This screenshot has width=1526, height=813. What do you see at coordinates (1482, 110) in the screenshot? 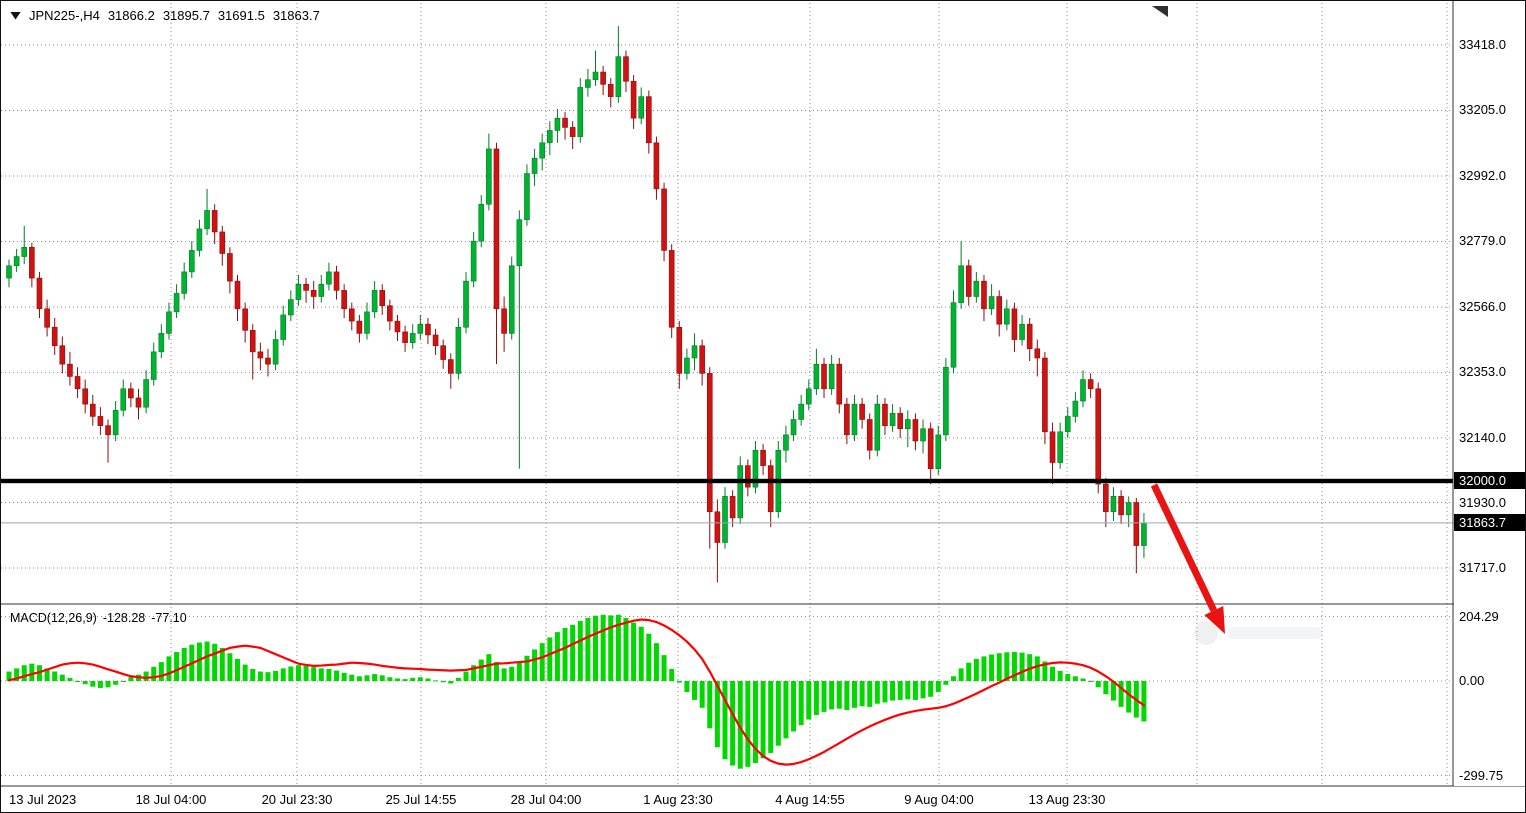
I see `price-axis-label: 33205.0` at bounding box center [1482, 110].